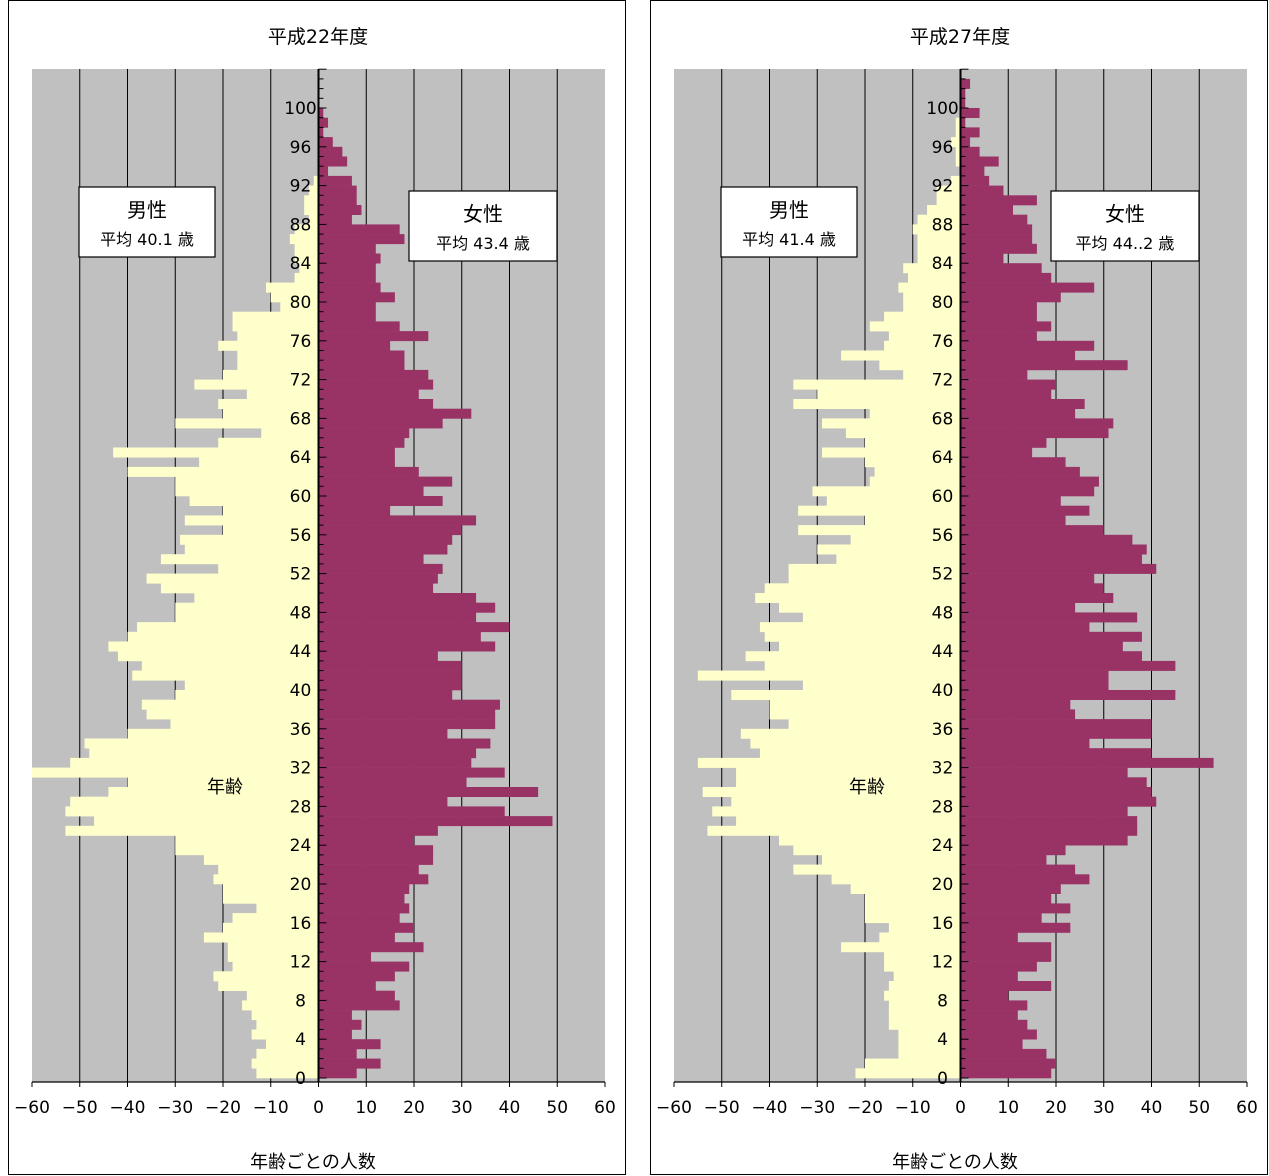  What do you see at coordinates (943, 807) in the screenshot?
I see `age-tick-label: 28` at bounding box center [943, 807].